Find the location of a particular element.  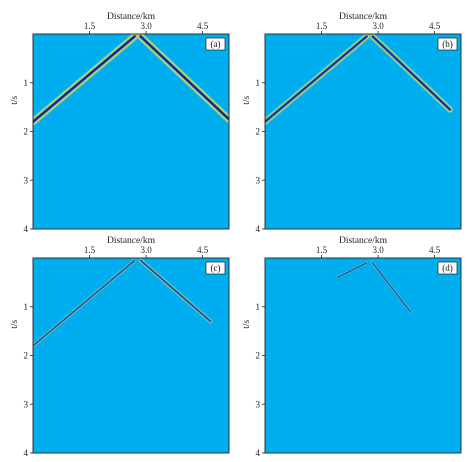

panel-tag-label: (c) is located at coordinates (216, 268).